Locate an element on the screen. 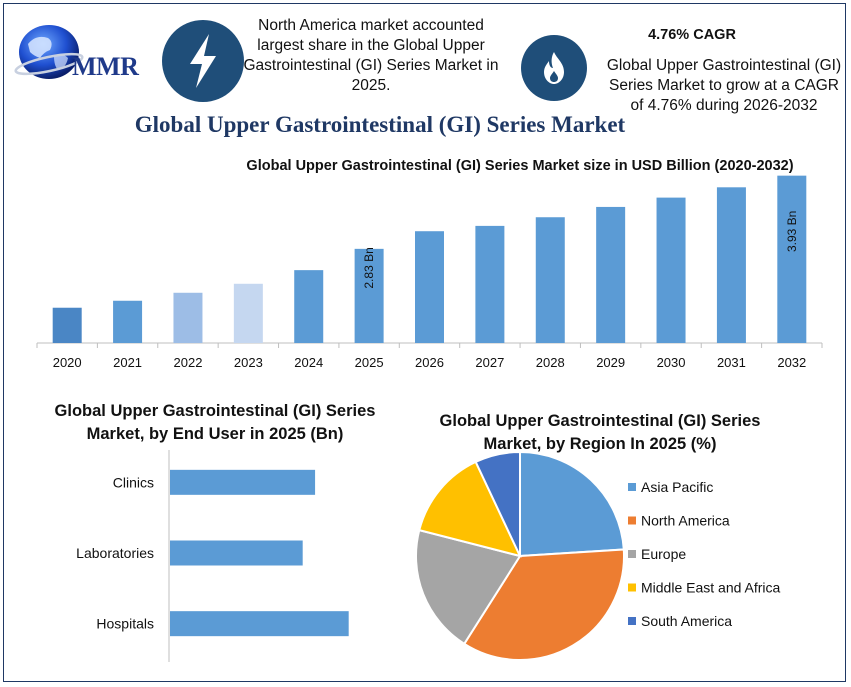 Image resolution: width=851 pixels, height=687 pixels. legend-label-north-america: North America is located at coordinates (685, 521).